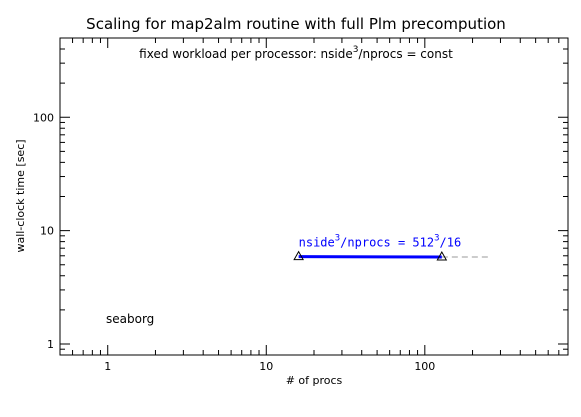 The height and width of the screenshot is (417, 581). Describe the element at coordinates (451, 243) in the screenshot. I see `series-label-part: /16` at that location.